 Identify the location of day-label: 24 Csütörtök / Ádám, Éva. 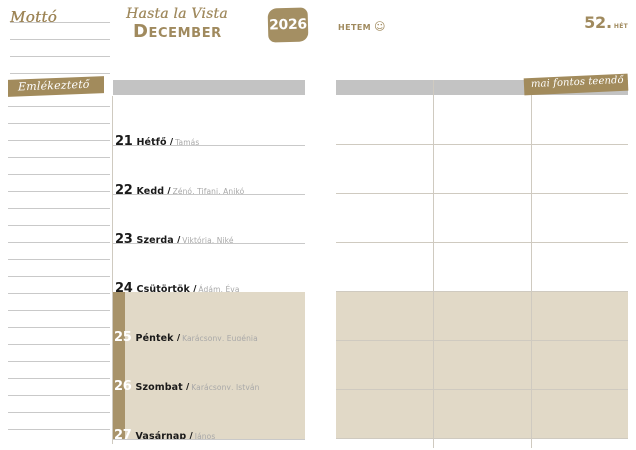
(209, 285).